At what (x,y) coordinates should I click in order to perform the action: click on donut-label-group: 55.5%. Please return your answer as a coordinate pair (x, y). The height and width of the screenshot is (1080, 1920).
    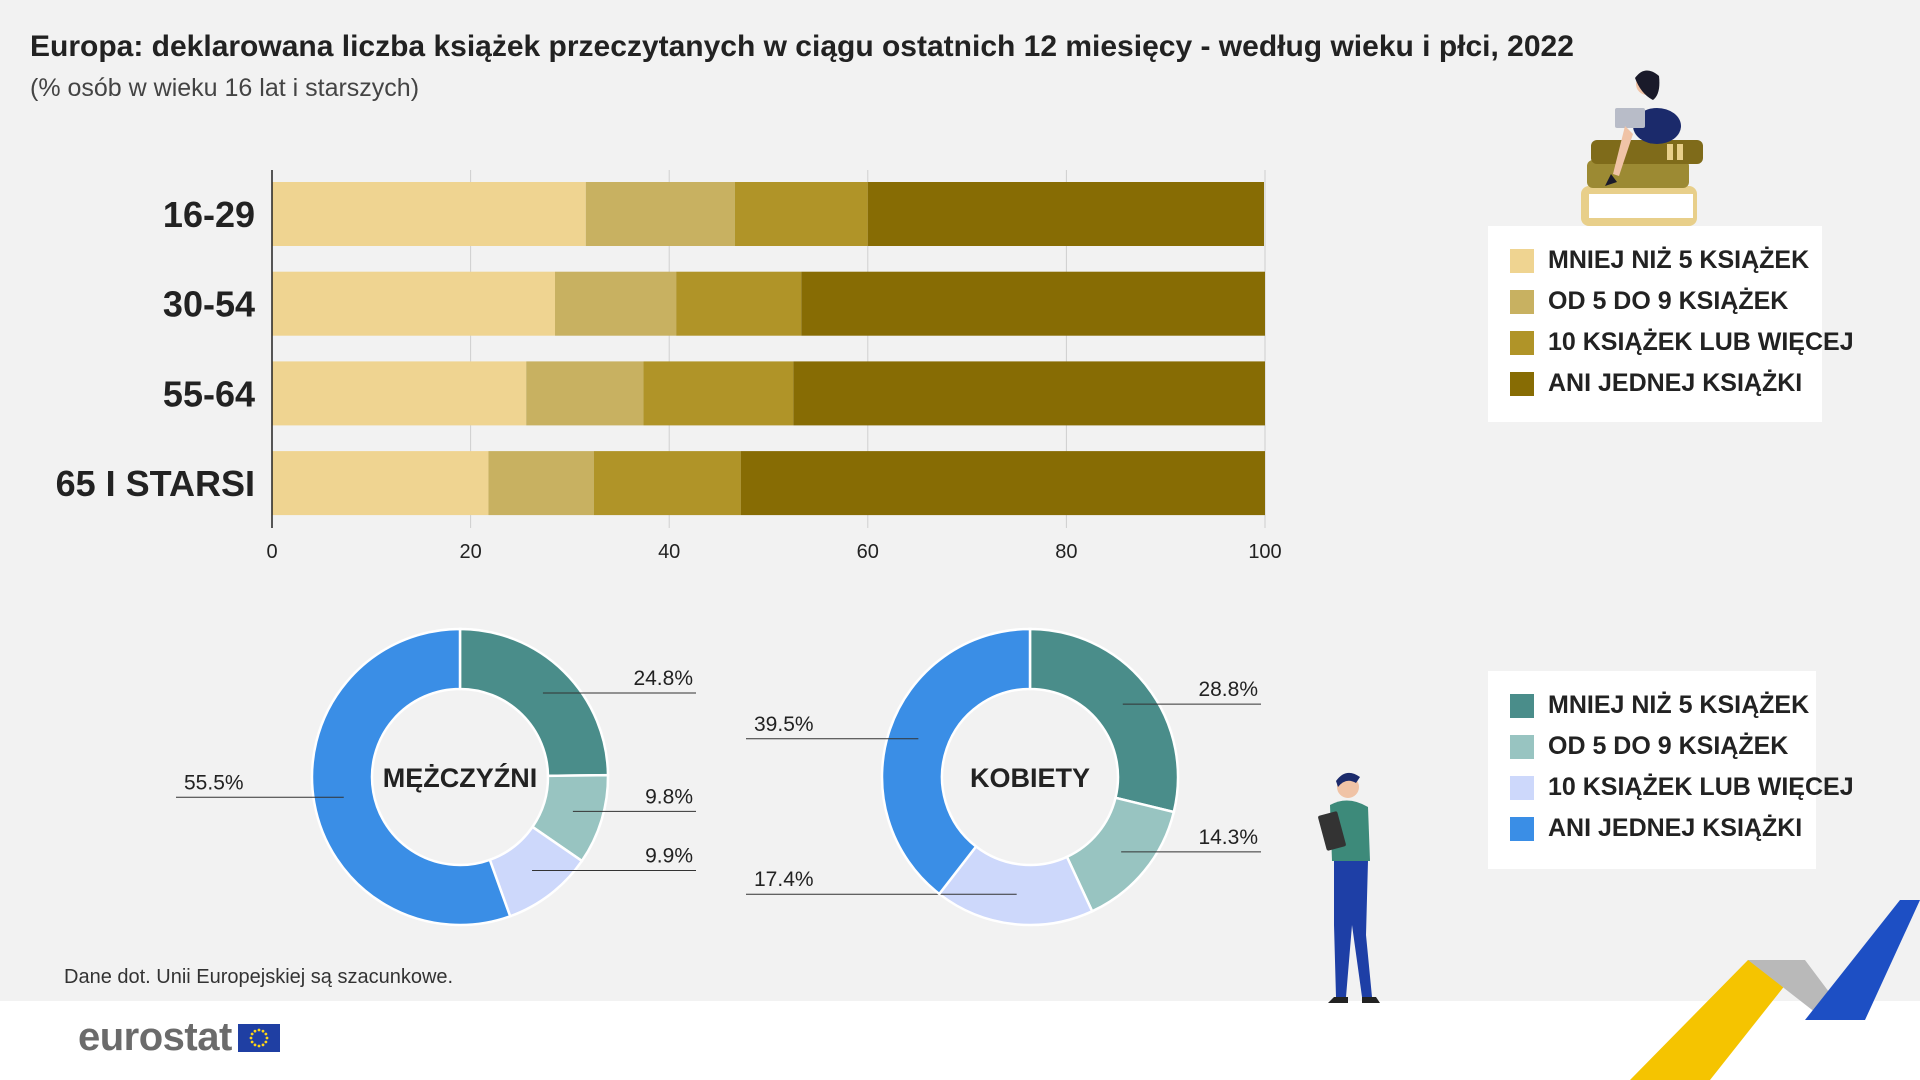
    Looking at the image, I should click on (260, 784).